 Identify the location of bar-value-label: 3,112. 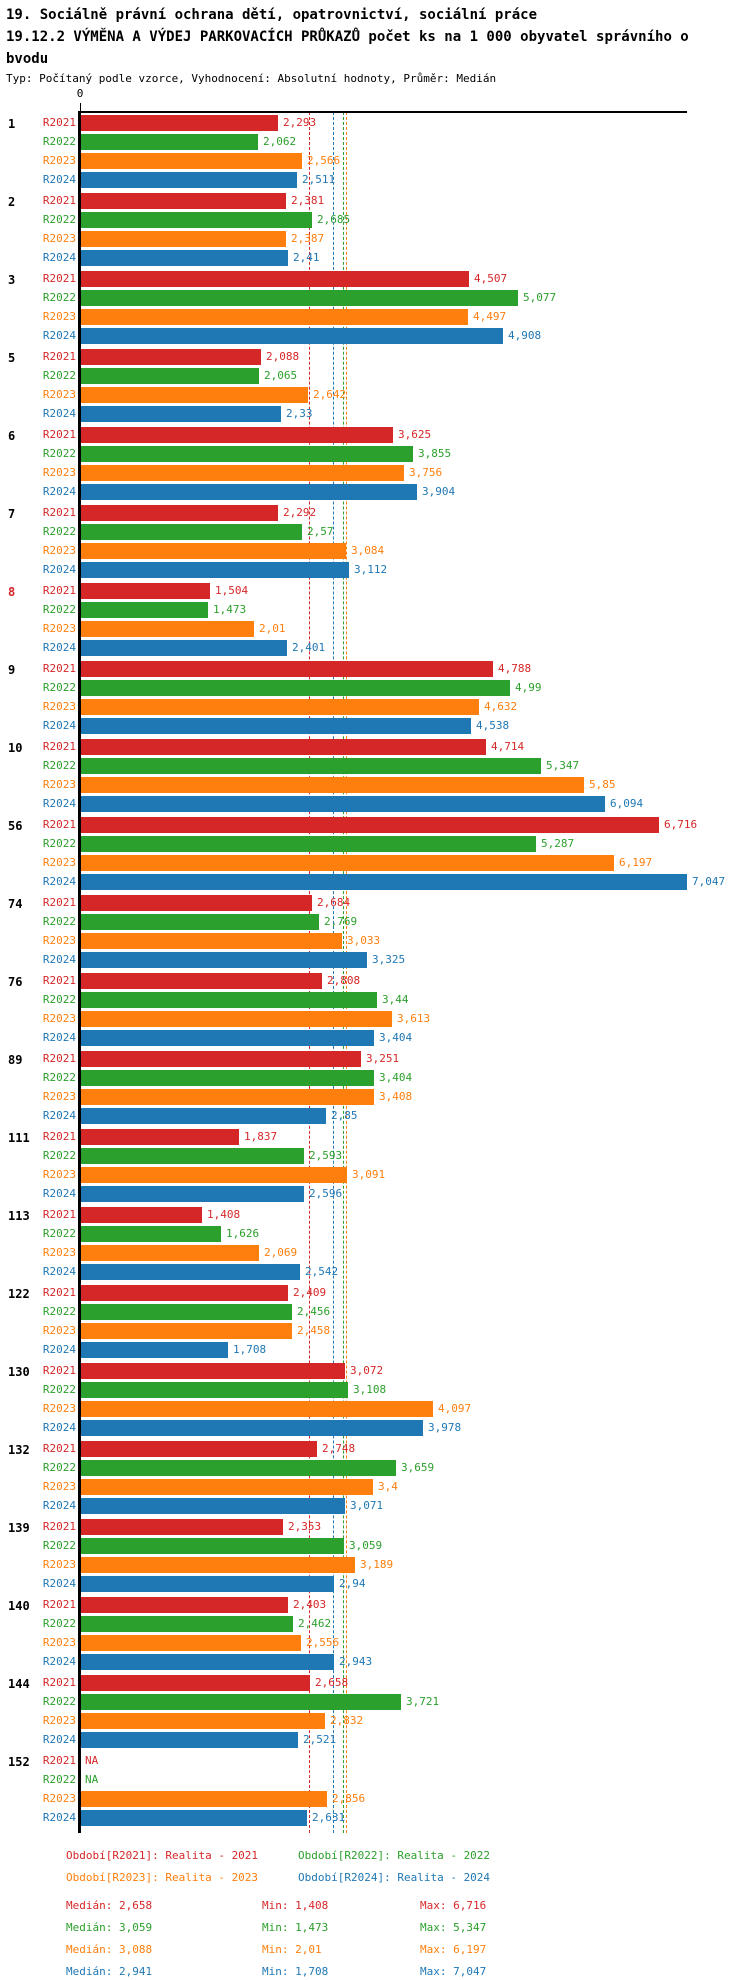
(371, 569).